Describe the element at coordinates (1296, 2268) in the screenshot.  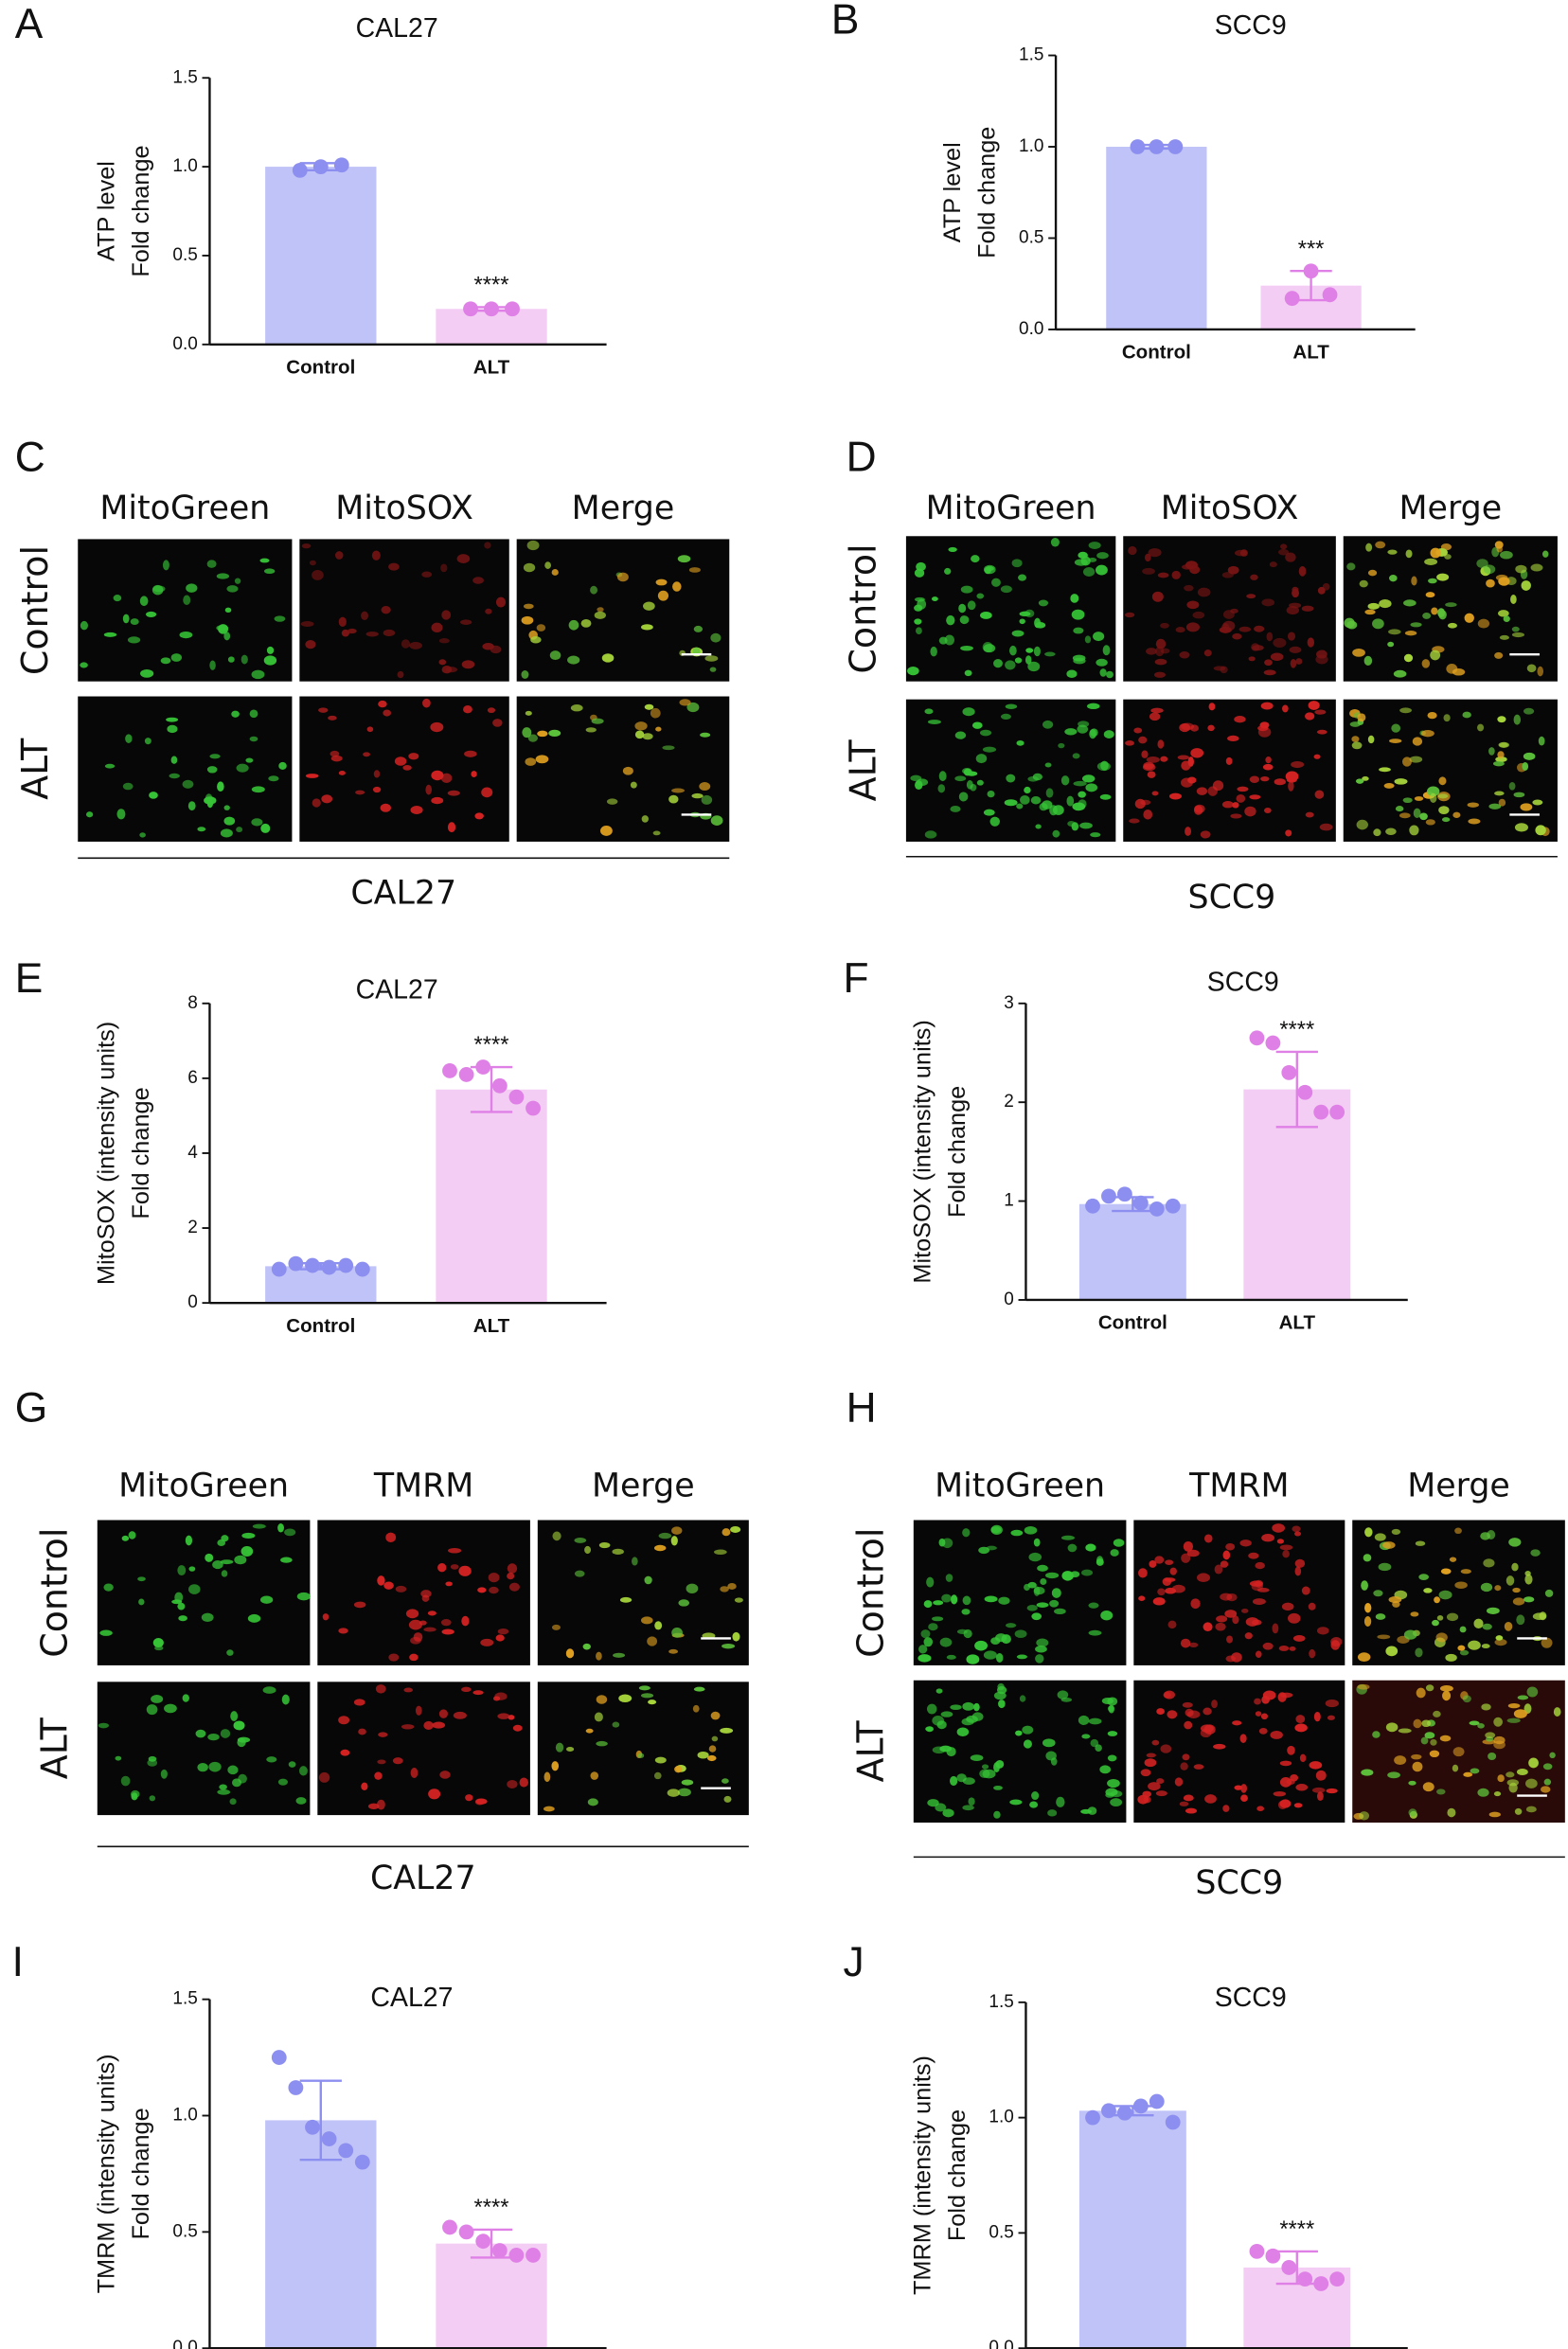
I see `error-bar` at that location.